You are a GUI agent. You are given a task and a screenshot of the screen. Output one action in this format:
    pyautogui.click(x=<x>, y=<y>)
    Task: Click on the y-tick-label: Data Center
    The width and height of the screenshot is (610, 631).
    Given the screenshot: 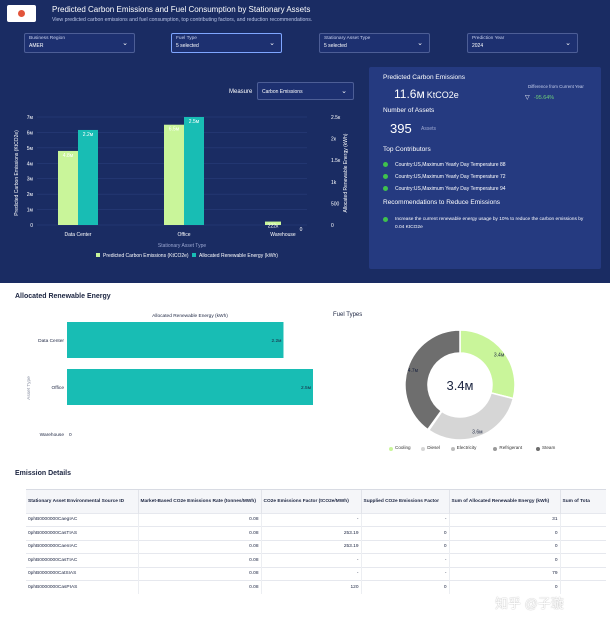 What is the action you would take?
    pyautogui.click(x=51, y=341)
    